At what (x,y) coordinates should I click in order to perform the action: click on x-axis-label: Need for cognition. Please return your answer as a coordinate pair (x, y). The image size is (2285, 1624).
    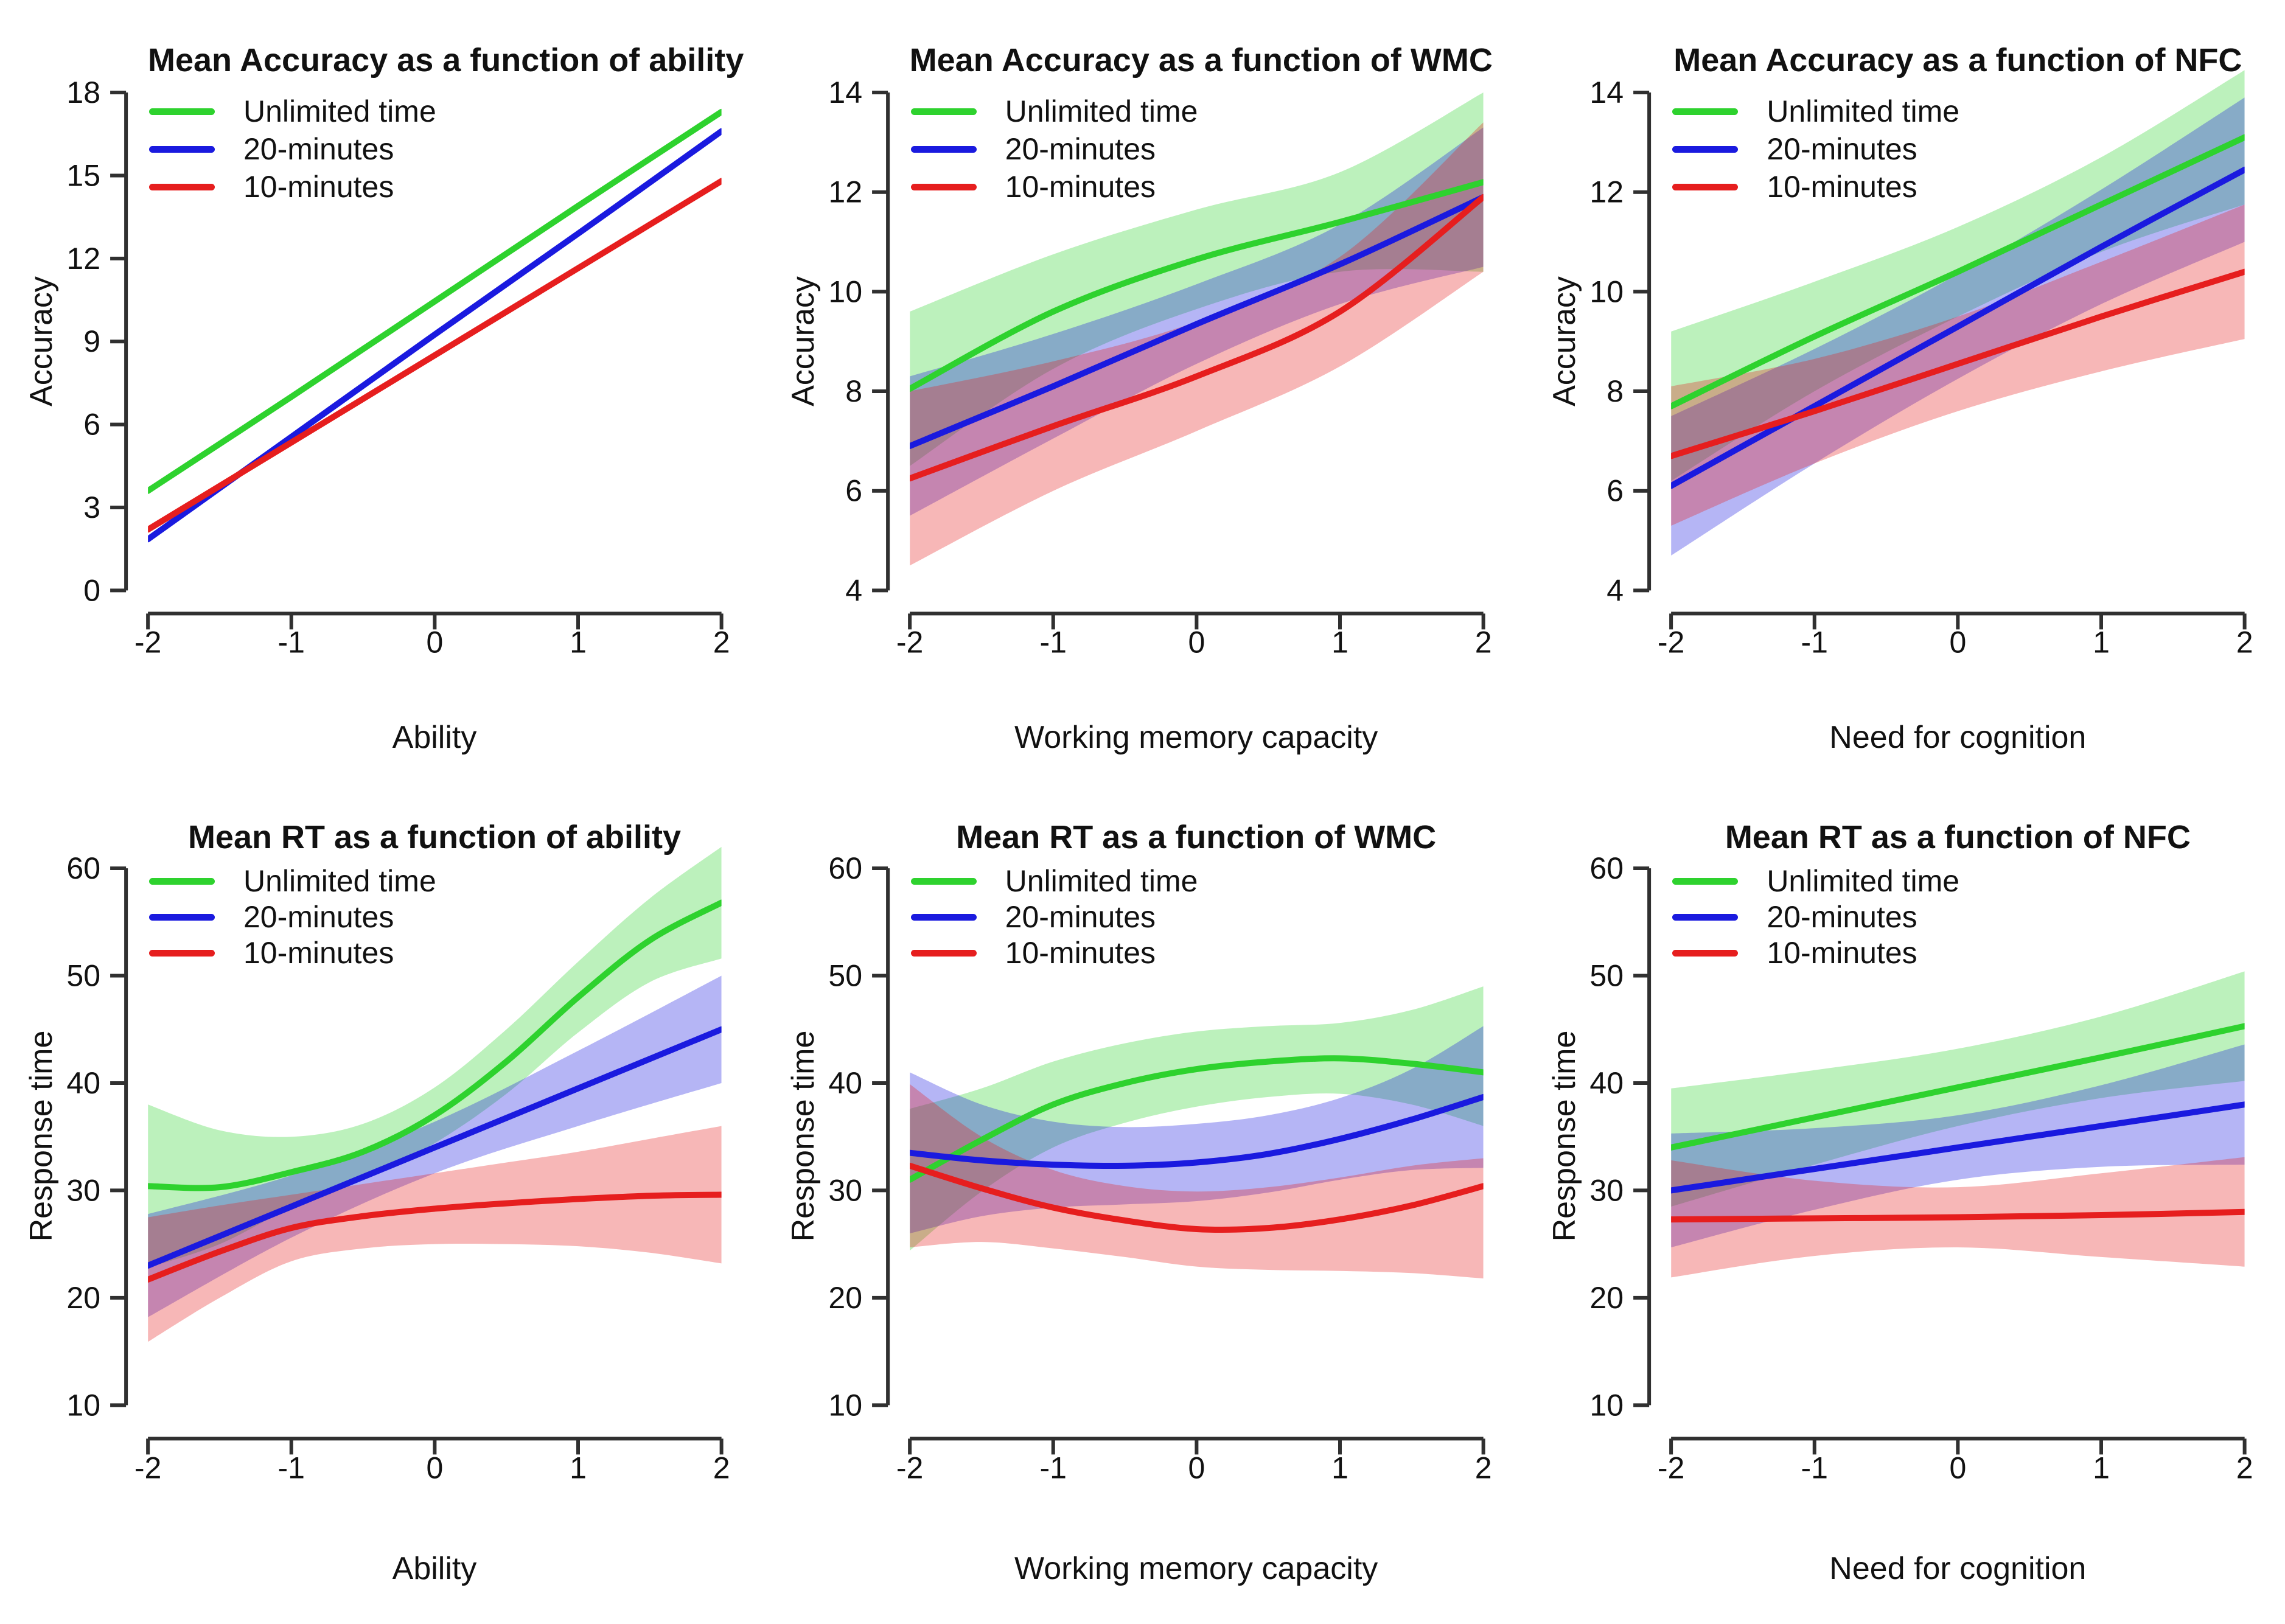
    Looking at the image, I should click on (1958, 738).